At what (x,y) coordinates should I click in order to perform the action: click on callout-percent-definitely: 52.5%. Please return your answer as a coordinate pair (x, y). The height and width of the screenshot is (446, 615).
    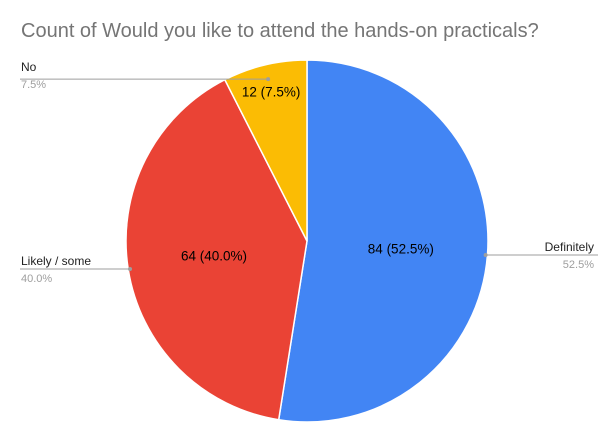
    Looking at the image, I should click on (578, 265).